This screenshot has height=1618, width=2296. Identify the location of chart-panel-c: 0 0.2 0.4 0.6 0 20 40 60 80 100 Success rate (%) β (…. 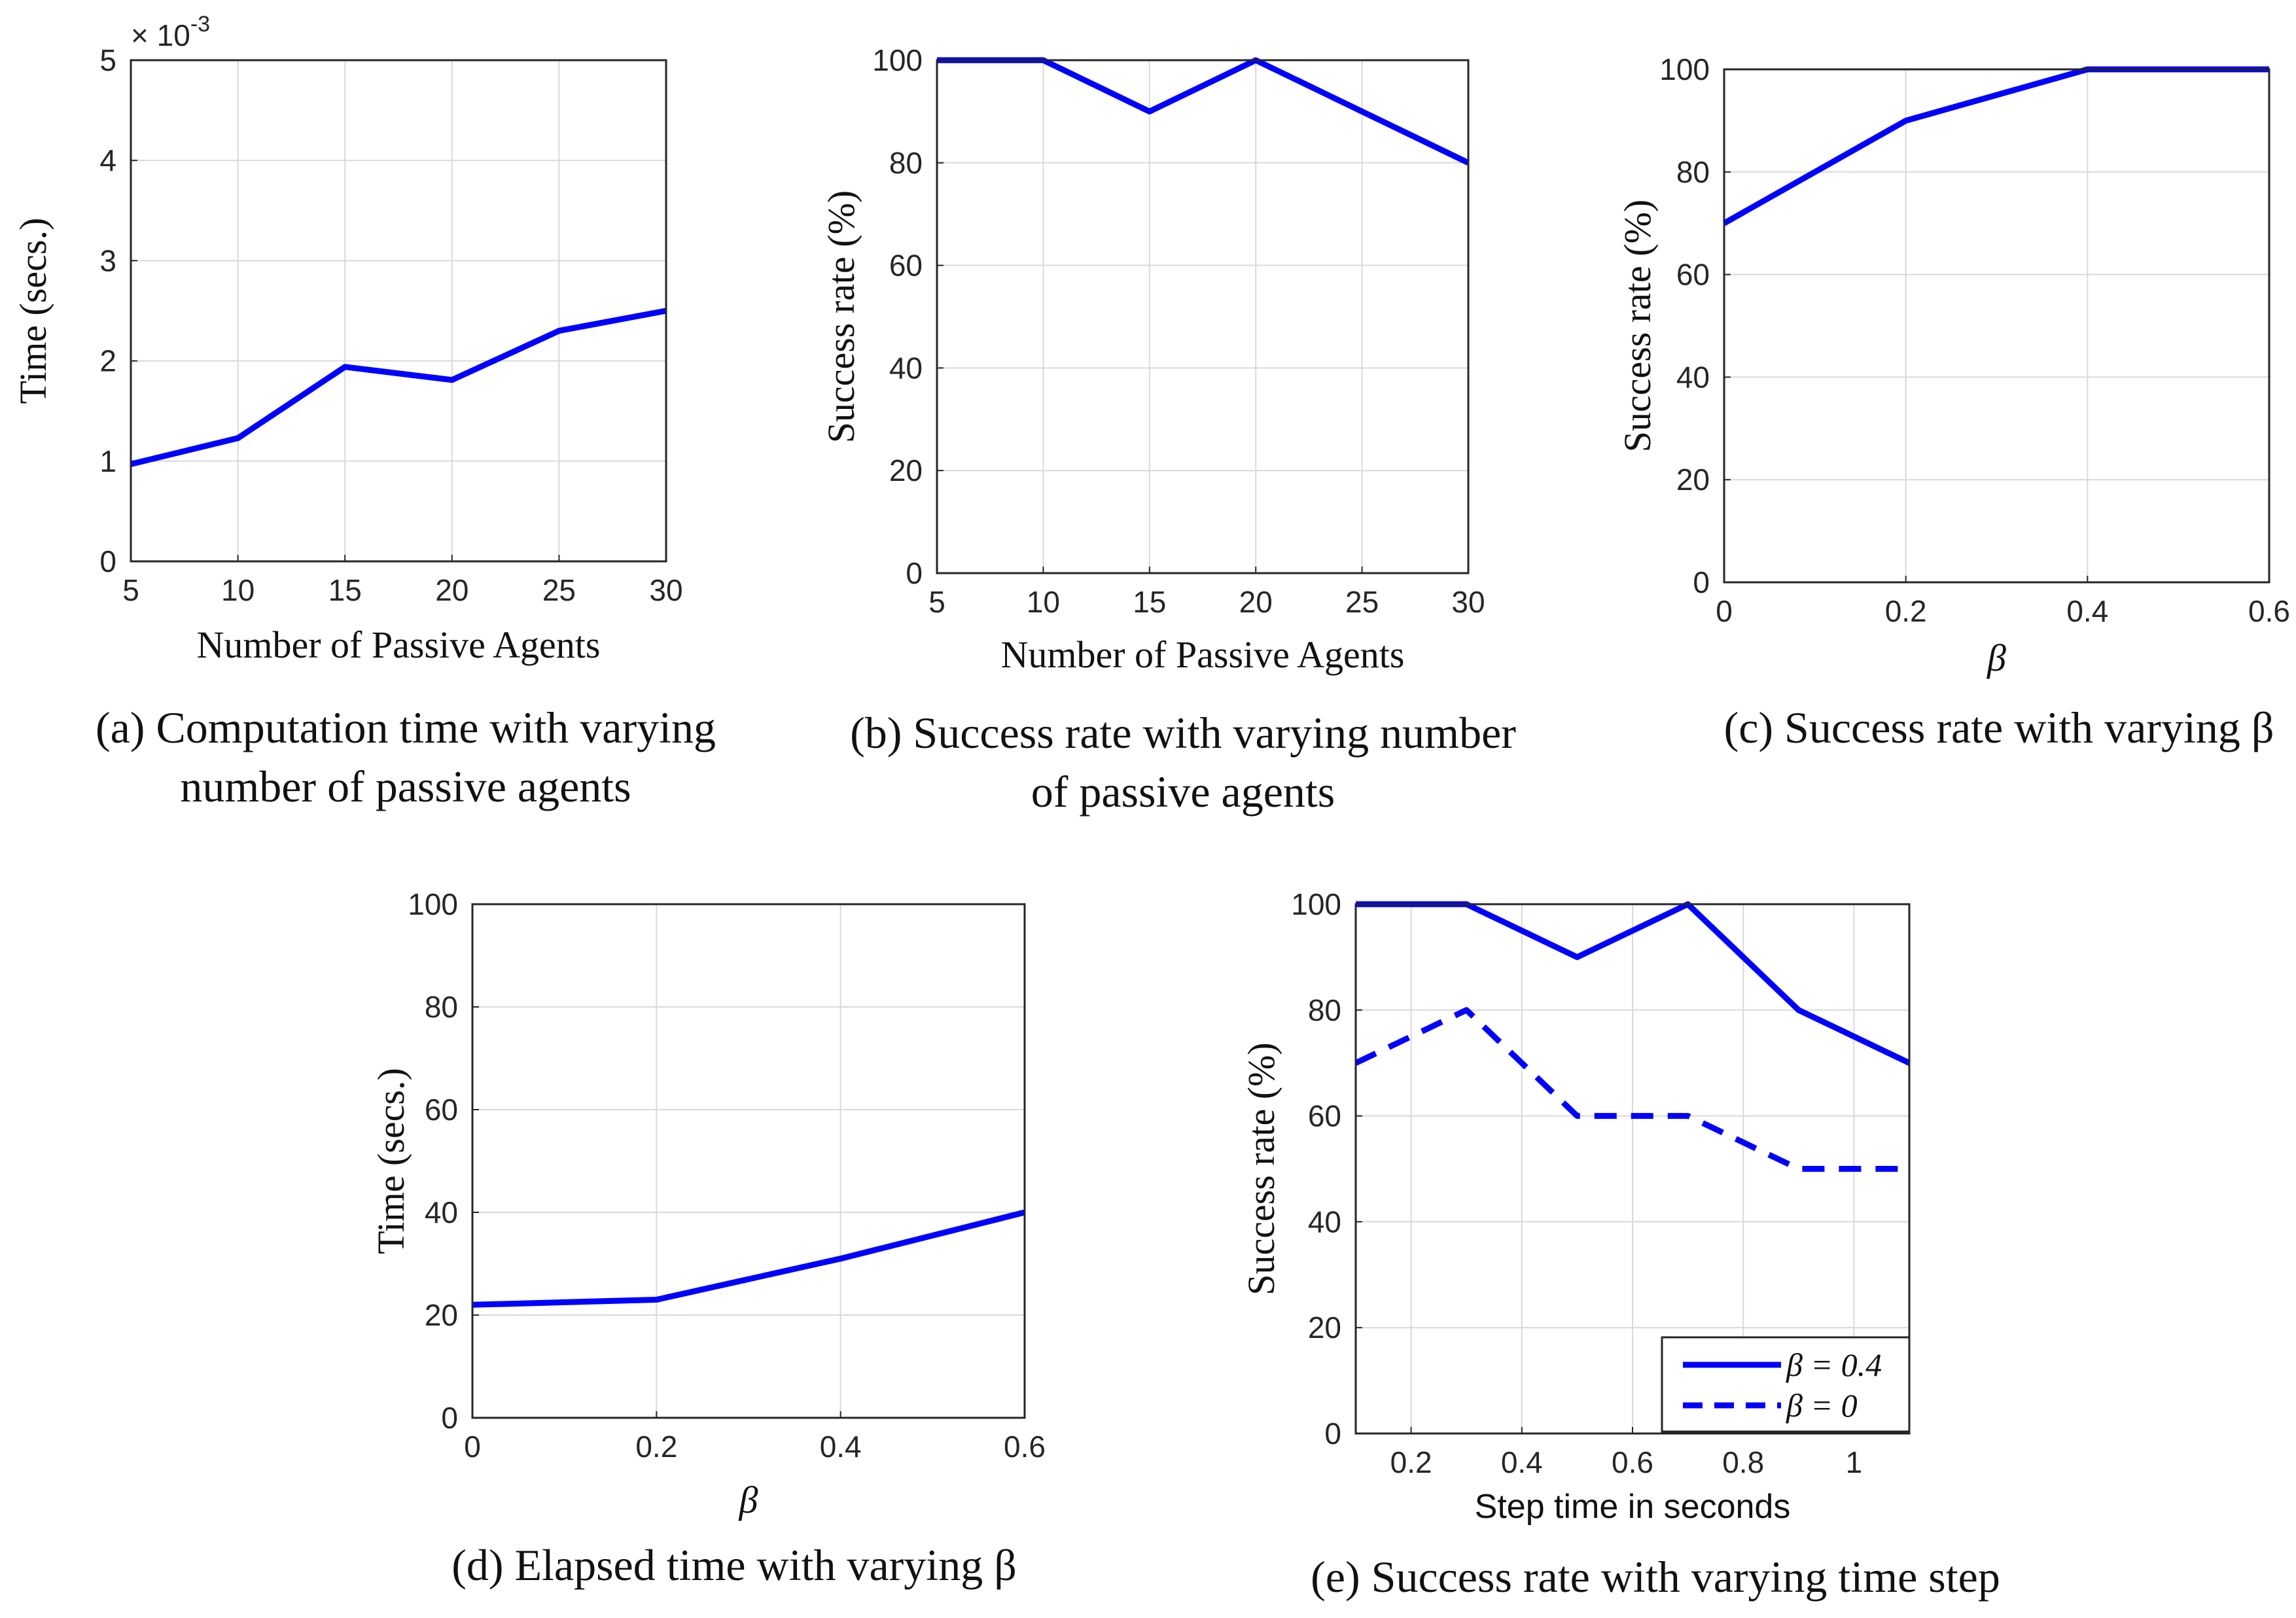
(1953, 402).